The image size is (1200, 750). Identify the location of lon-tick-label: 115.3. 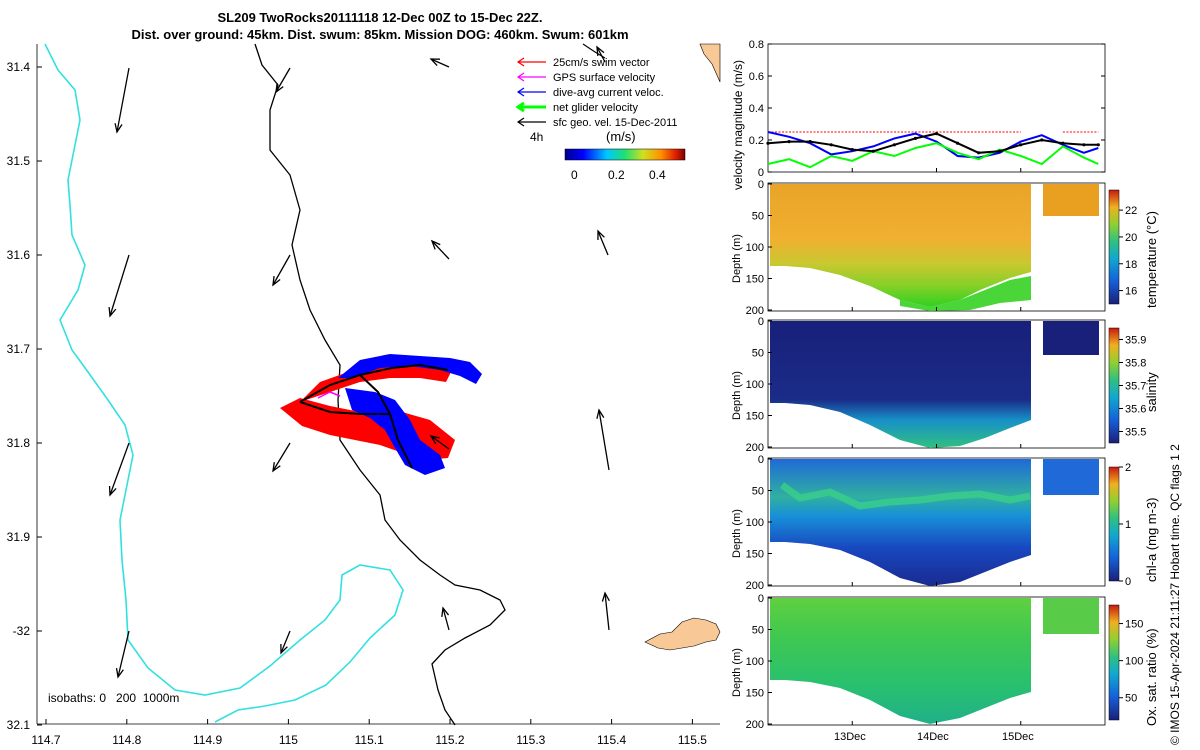
(530, 740).